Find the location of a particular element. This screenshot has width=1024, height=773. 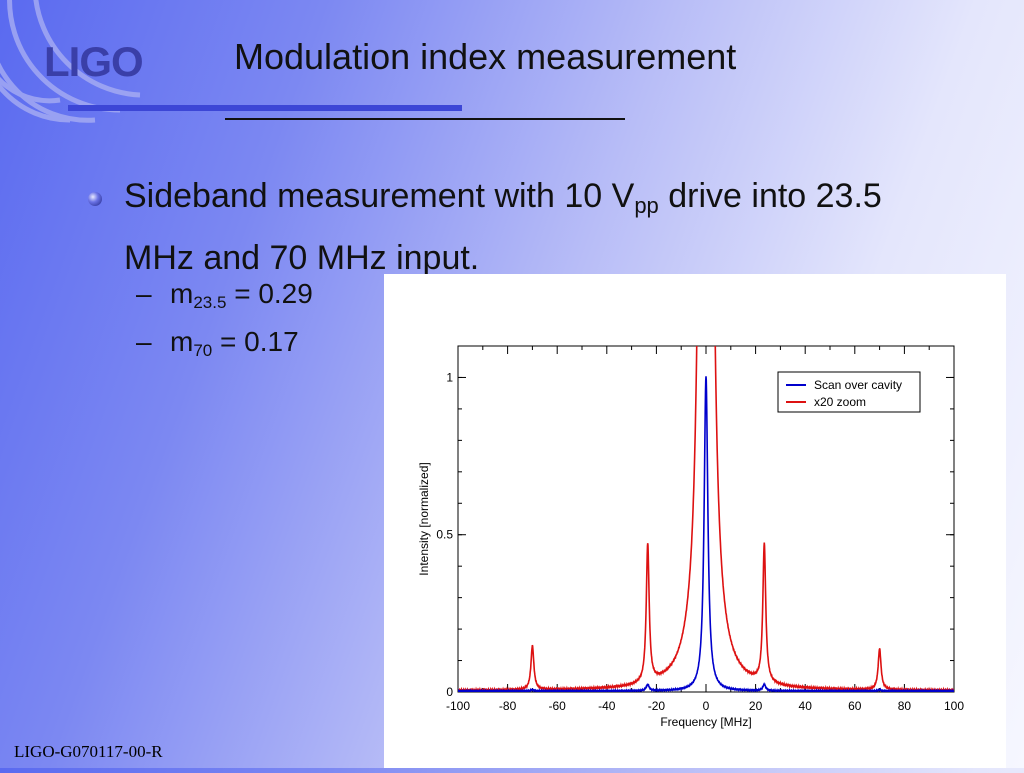

logo-swirl-graphic is located at coordinates (70, 61).